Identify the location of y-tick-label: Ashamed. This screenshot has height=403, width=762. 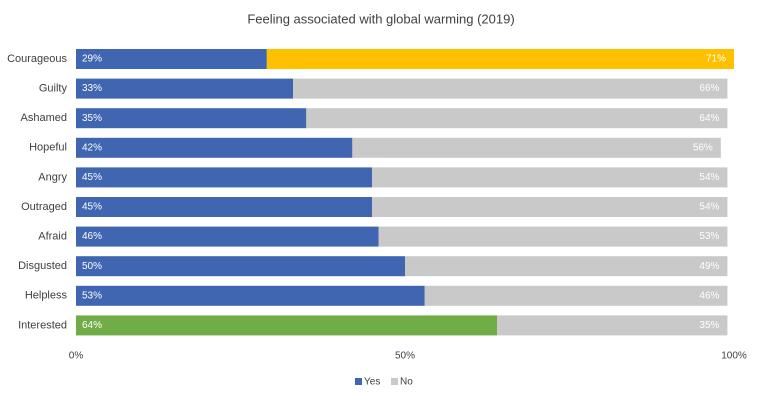
(44, 118).